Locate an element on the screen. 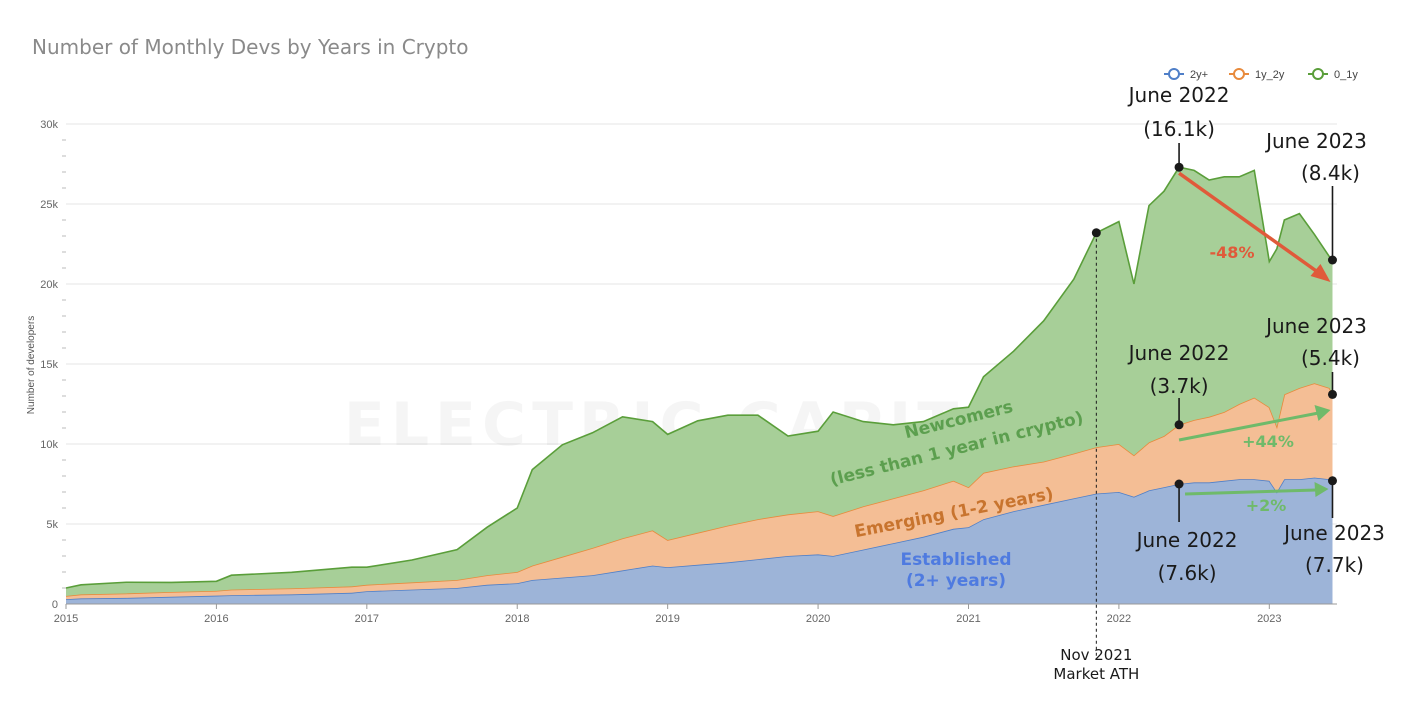 The width and height of the screenshot is (1420, 704). x-tick-label: 2022 is located at coordinates (1119, 619).